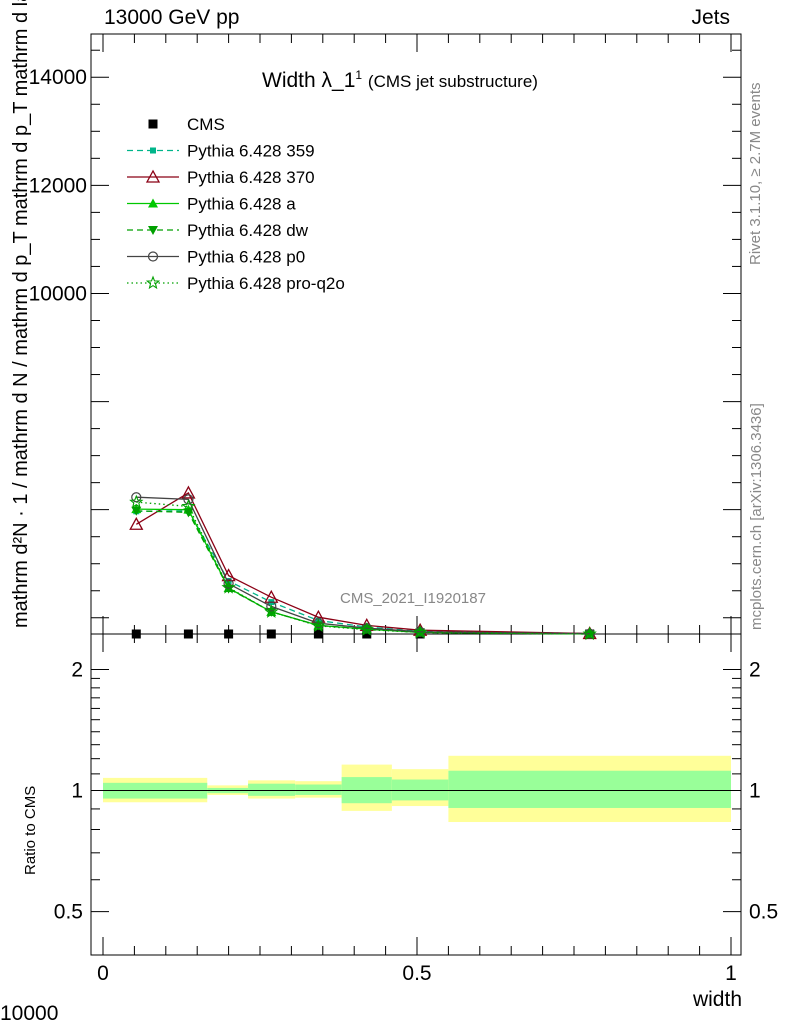 The height and width of the screenshot is (1026, 786). I want to click on legend-entry-3: Pythia 6.428 a, so click(211, 204).